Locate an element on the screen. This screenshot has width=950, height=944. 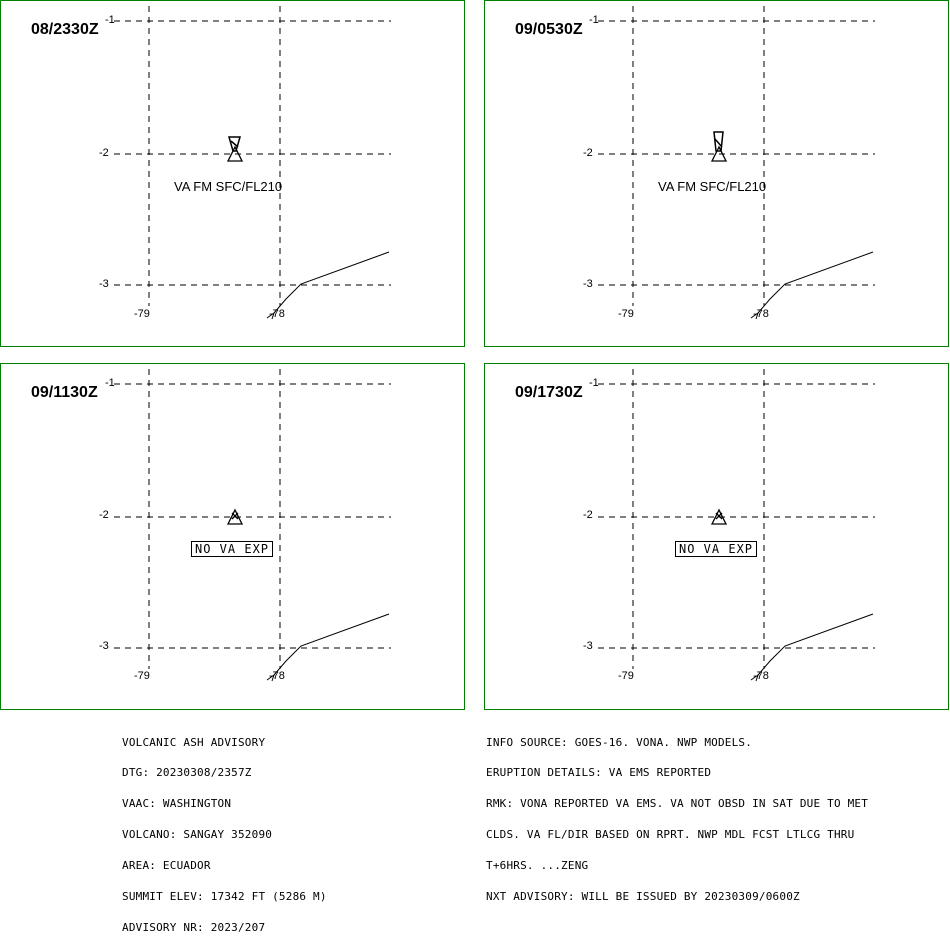
valid-time: 09/0530Z is located at coordinates (549, 29).